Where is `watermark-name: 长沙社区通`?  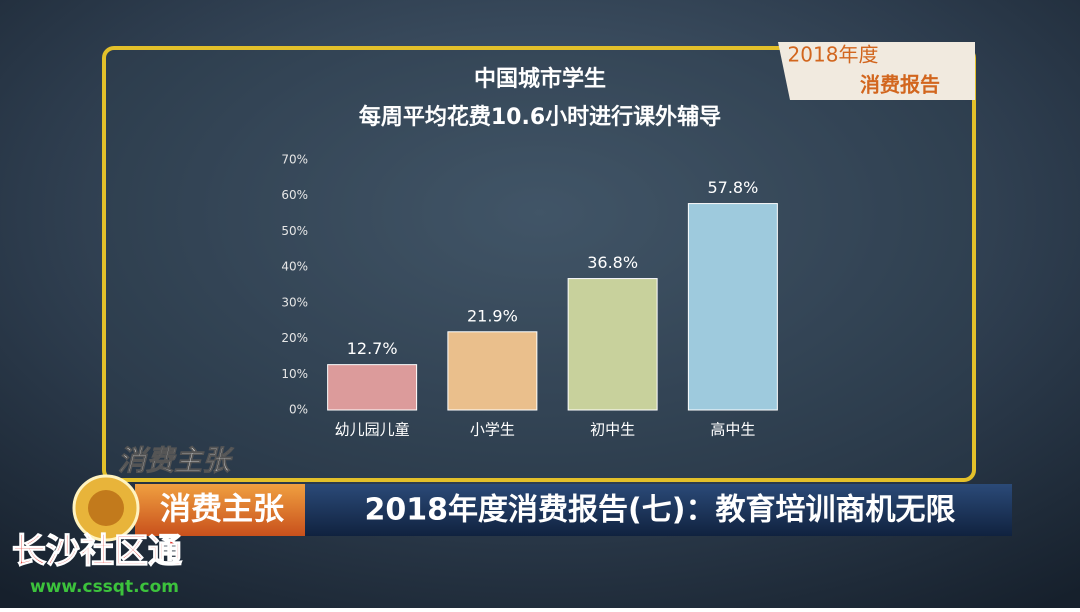 watermark-name: 长沙社区通 is located at coordinates (97, 552).